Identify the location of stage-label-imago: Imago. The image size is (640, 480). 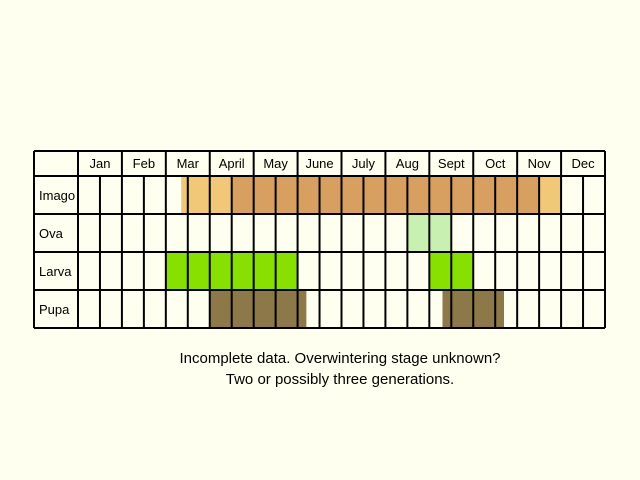
(57, 195).